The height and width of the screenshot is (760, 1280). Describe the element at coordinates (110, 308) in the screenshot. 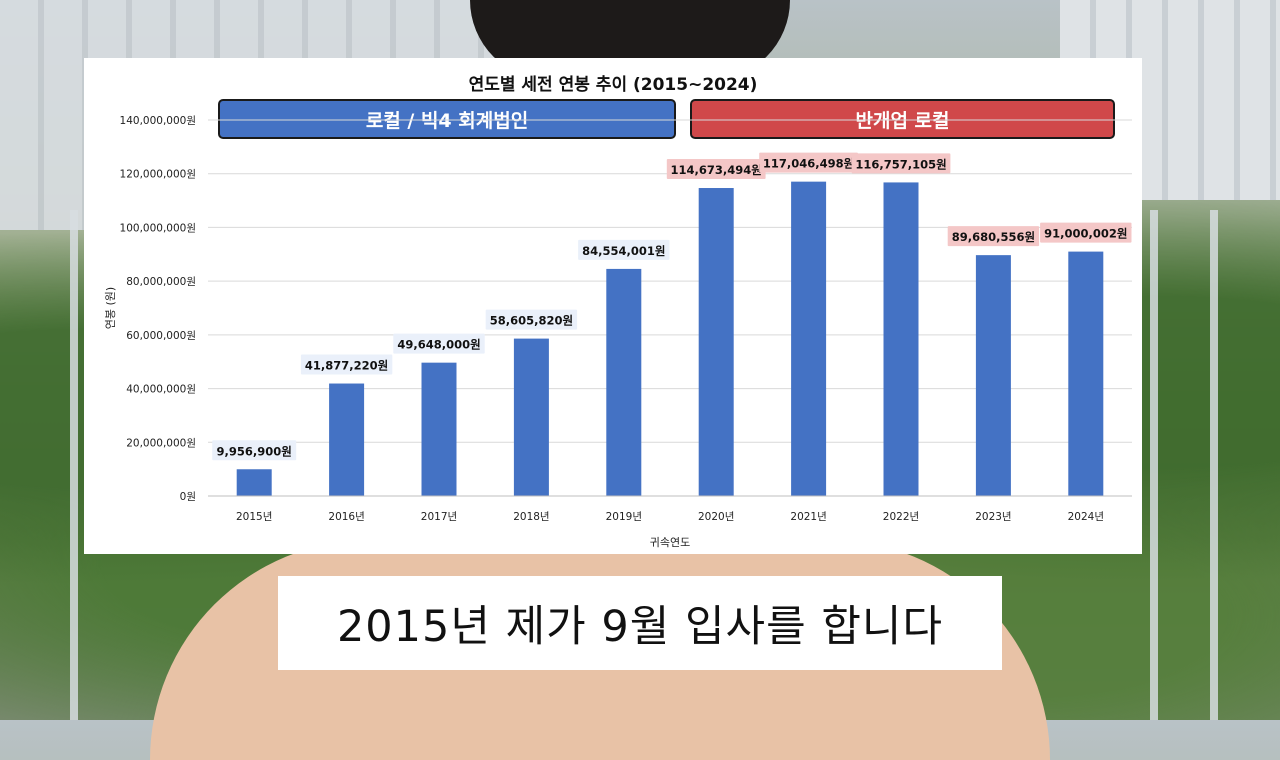

I see `y-axis-title: 연봉 (원)` at that location.